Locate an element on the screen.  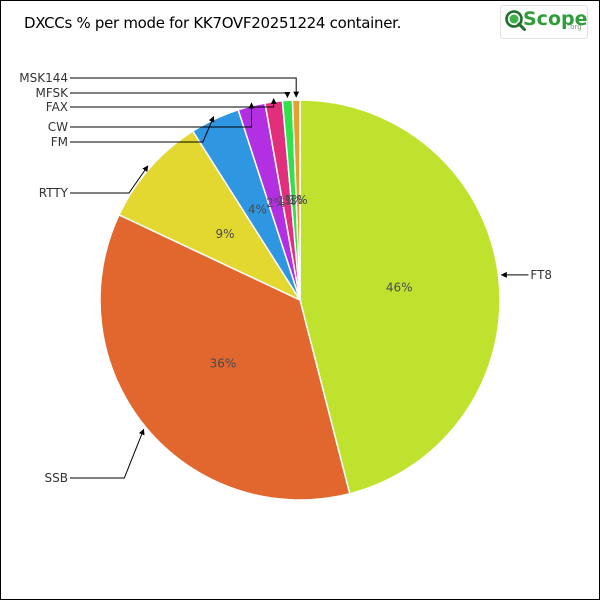
pie-percent-label-rtty: 9% is located at coordinates (224, 234).